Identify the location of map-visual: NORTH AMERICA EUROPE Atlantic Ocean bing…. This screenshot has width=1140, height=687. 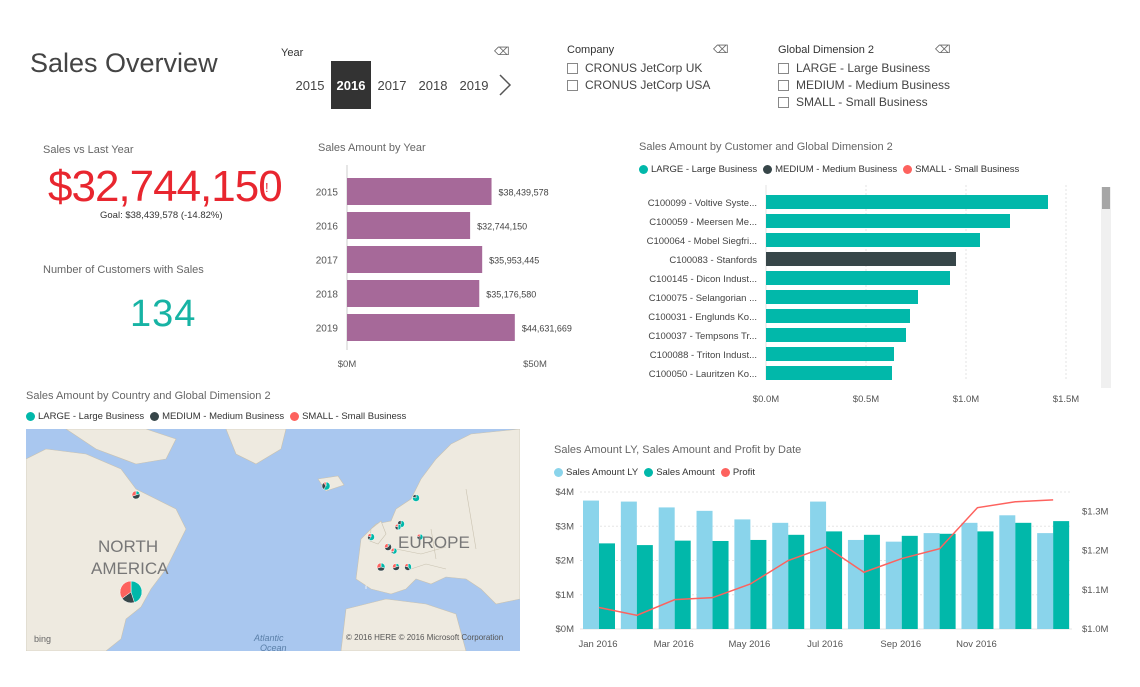
(273, 540).